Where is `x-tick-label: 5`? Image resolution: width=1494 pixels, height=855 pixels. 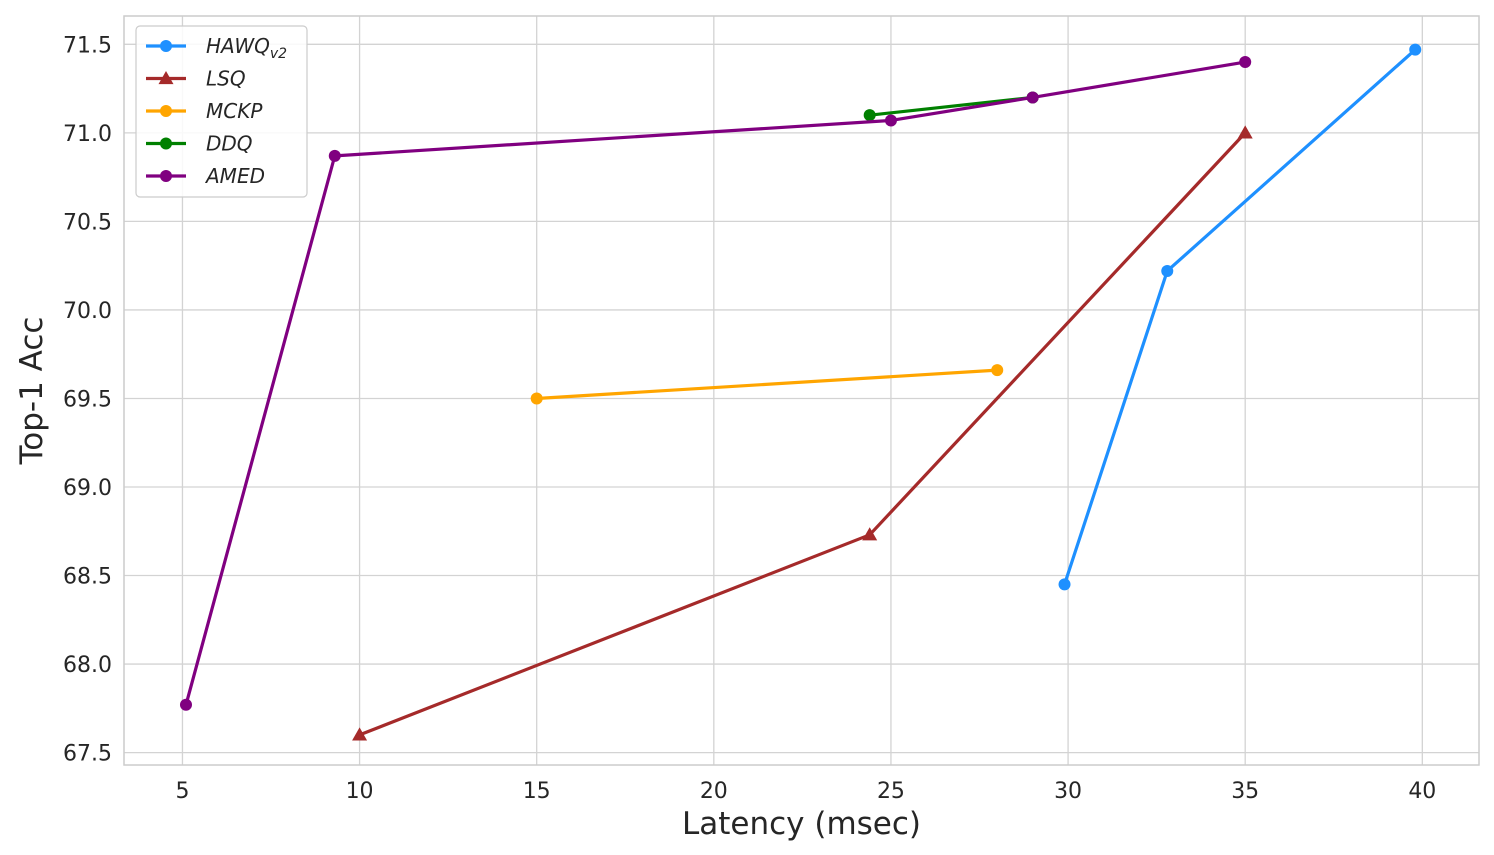 x-tick-label: 5 is located at coordinates (182, 791).